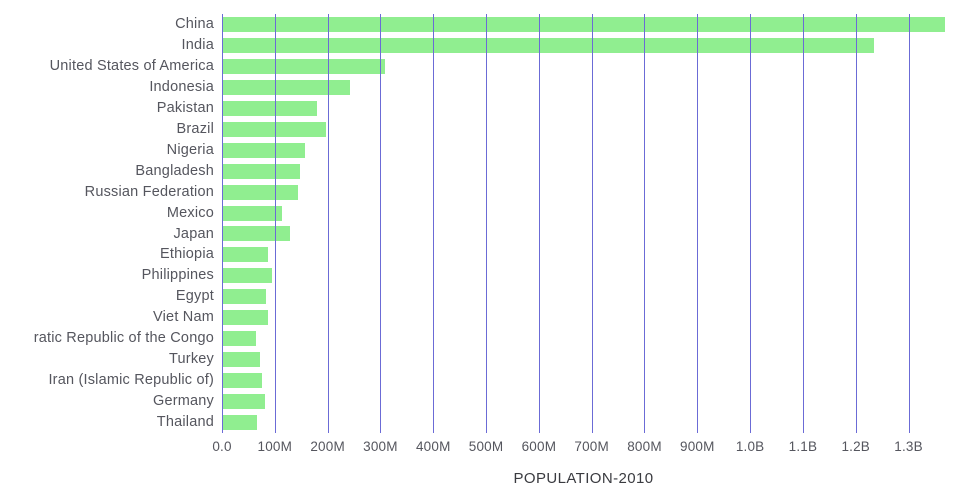 The width and height of the screenshot is (960, 500). I want to click on category-label: Russian Federation, so click(149, 191).